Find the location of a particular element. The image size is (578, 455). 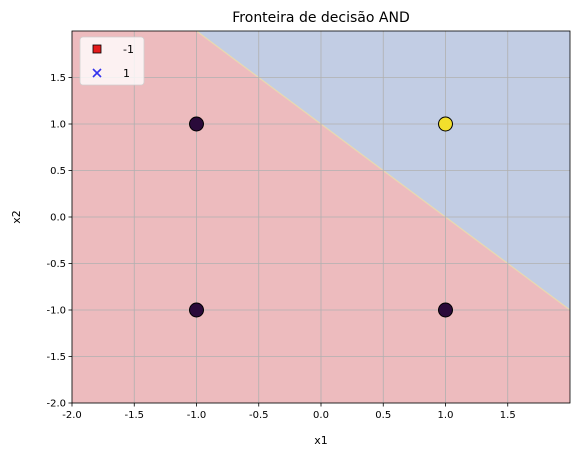

x-axis-ticks: -2.0 -1.5 -1.0 -0.5 0.0 0.5 1.0 1.5 is located at coordinates (289, 412).